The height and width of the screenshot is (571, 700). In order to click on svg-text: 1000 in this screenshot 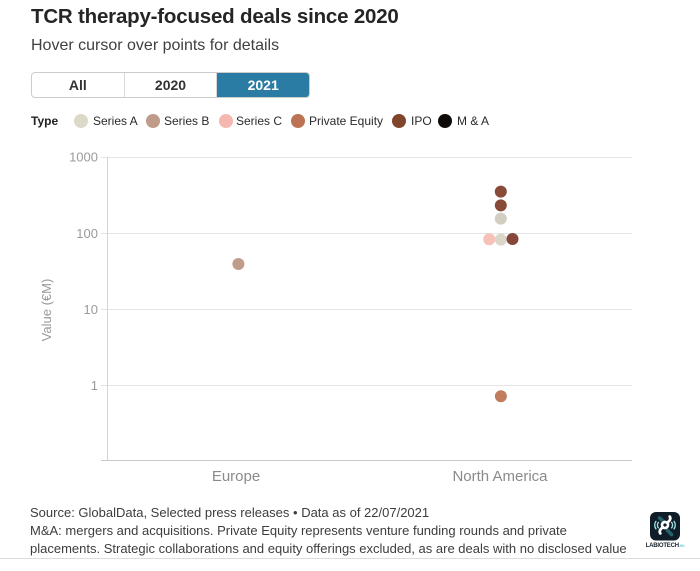, I will do `click(83, 157)`.